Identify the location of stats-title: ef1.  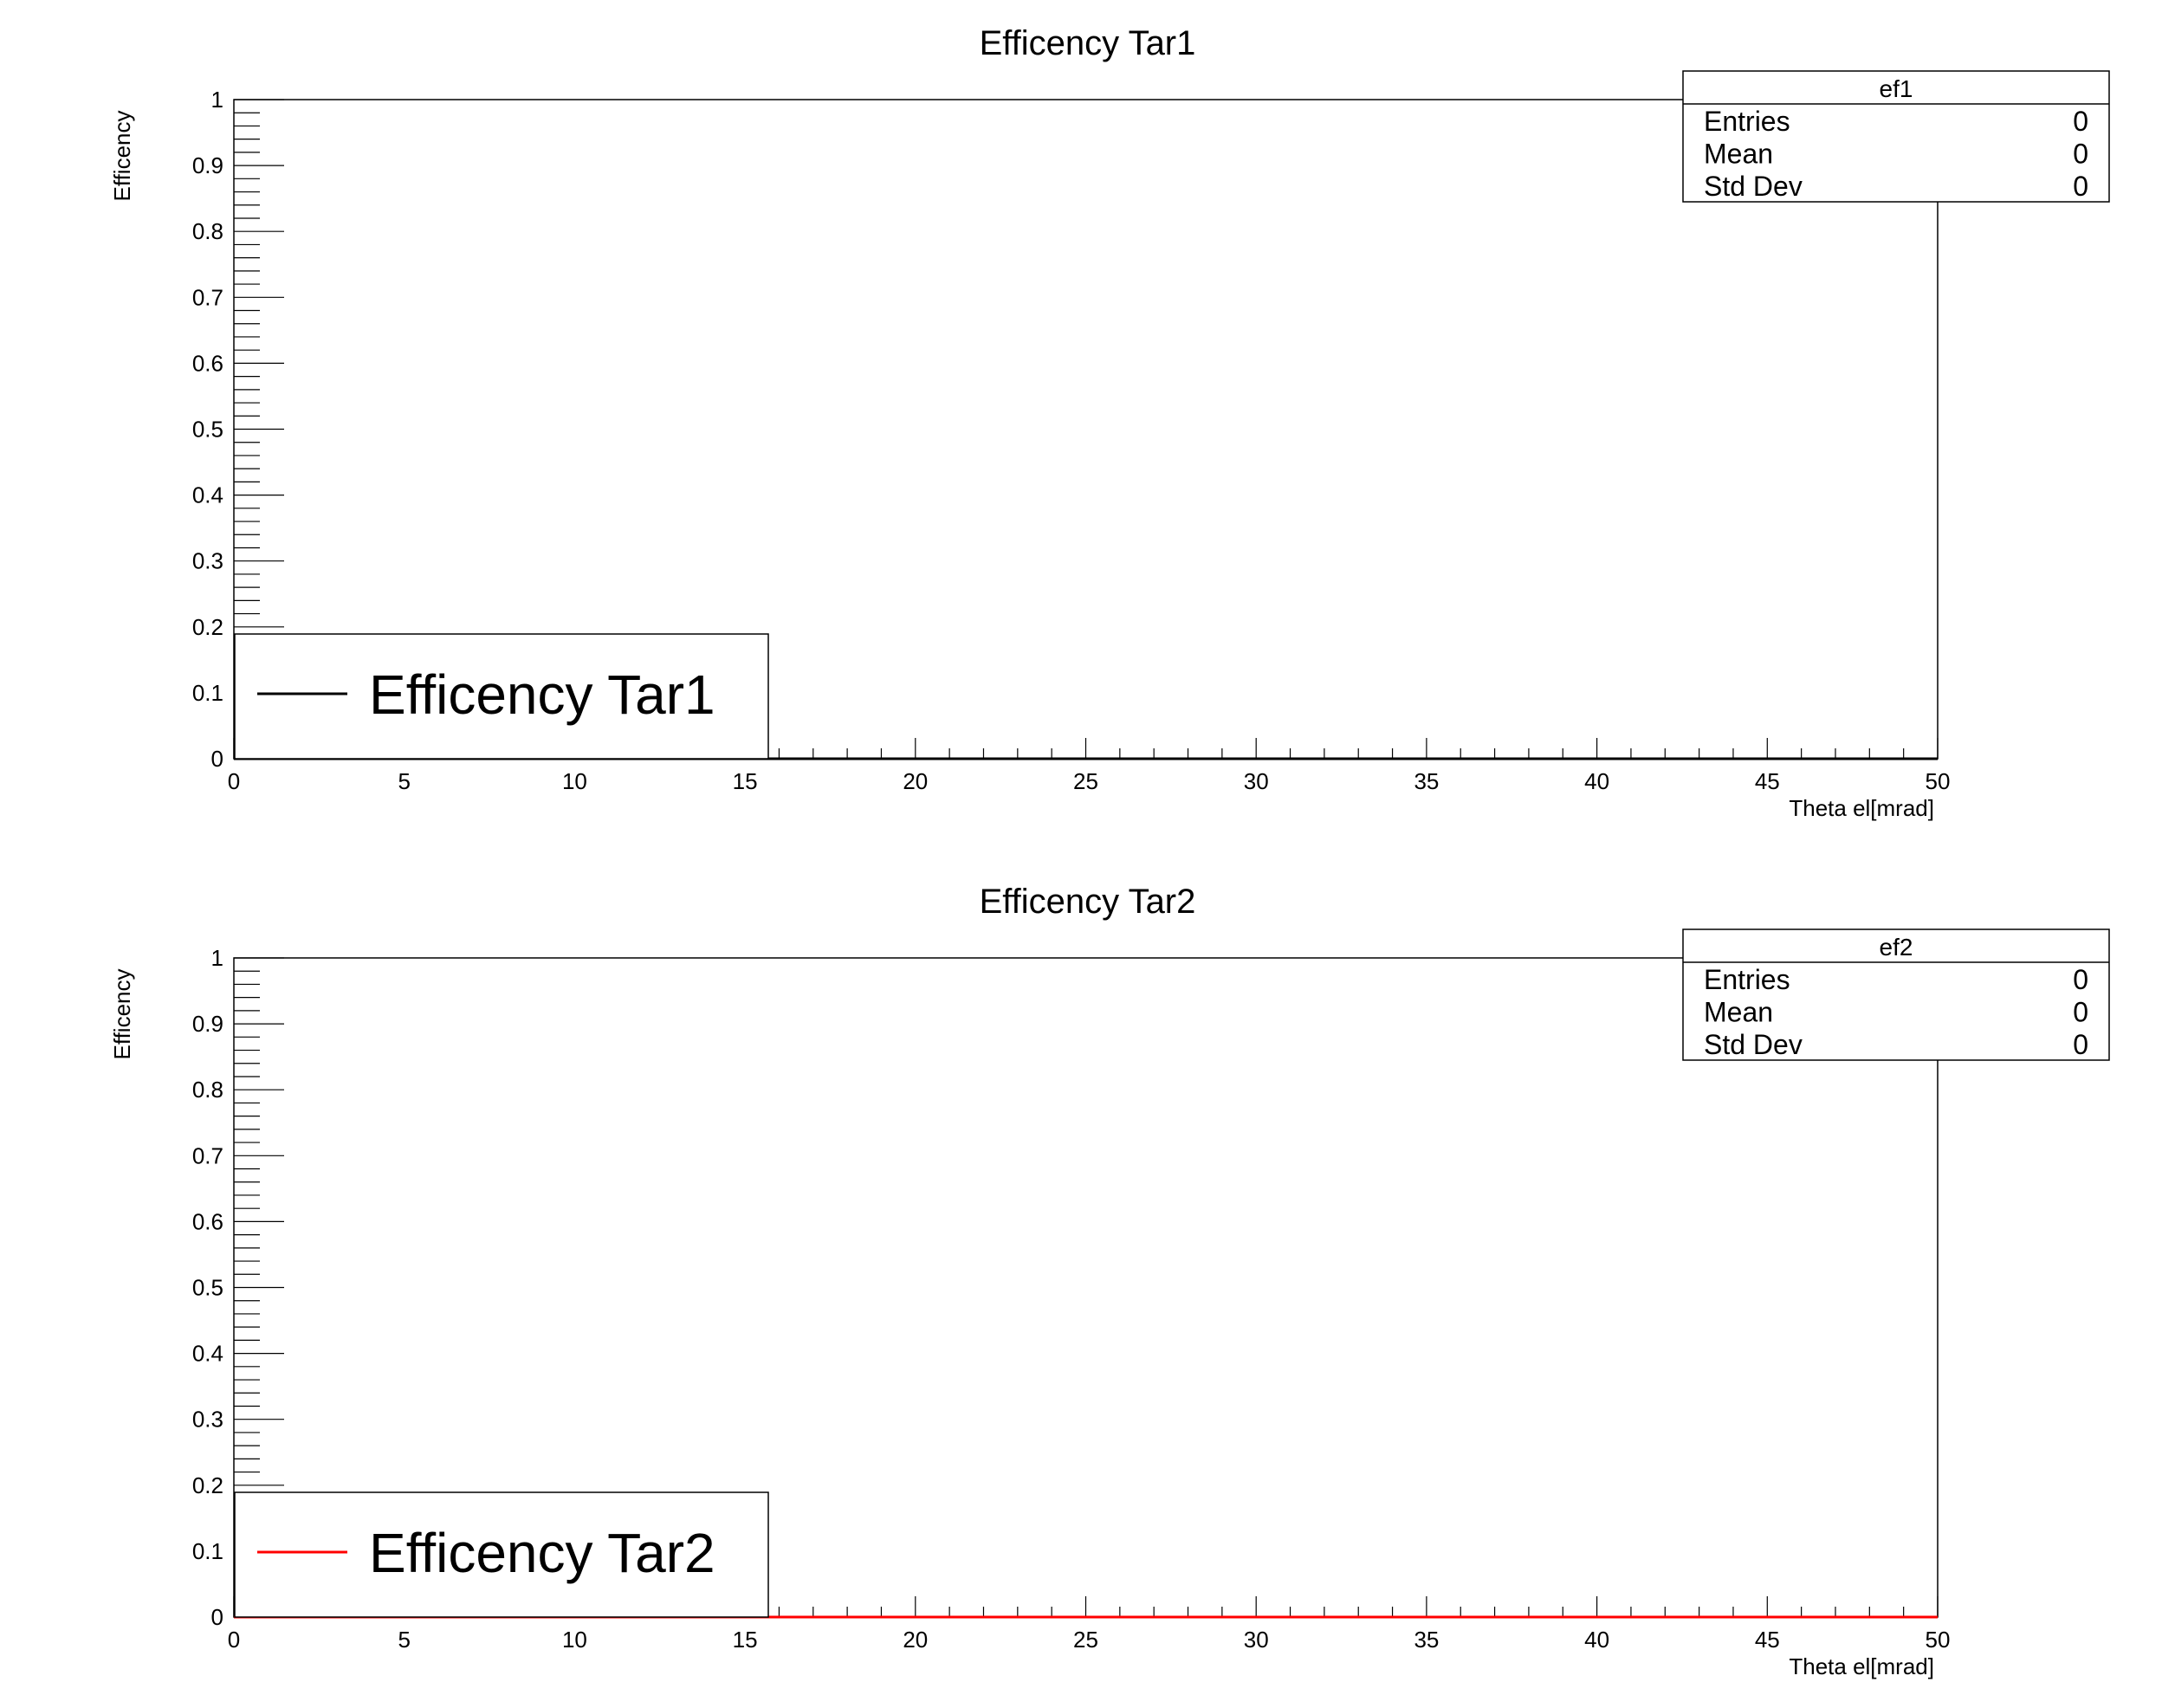
(1897, 88).